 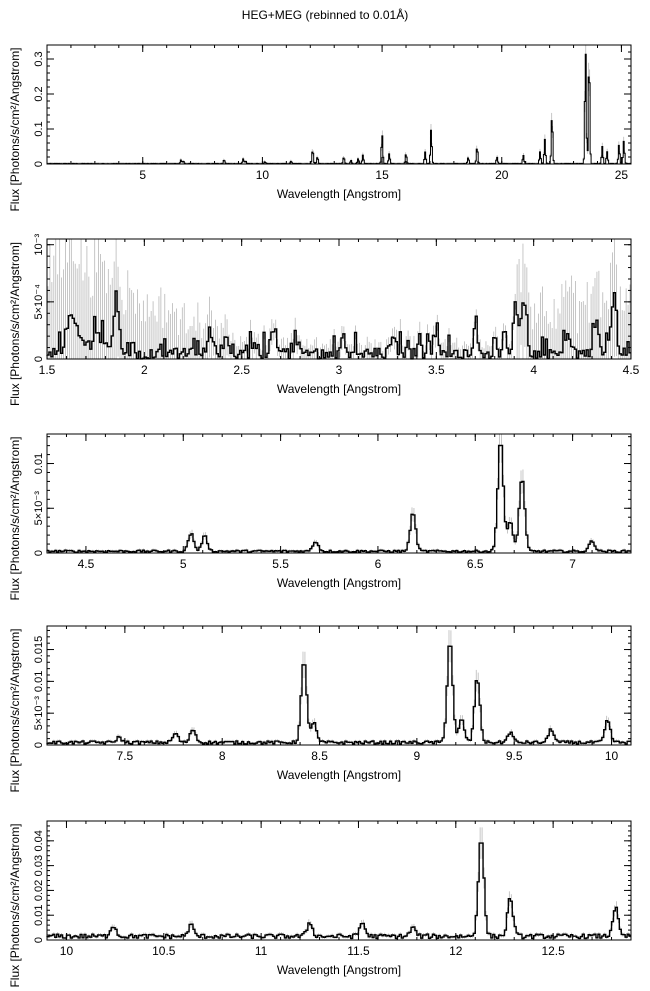 What do you see at coordinates (39, 890) in the screenshot?
I see `y-tick-label: 0.02` at bounding box center [39, 890].